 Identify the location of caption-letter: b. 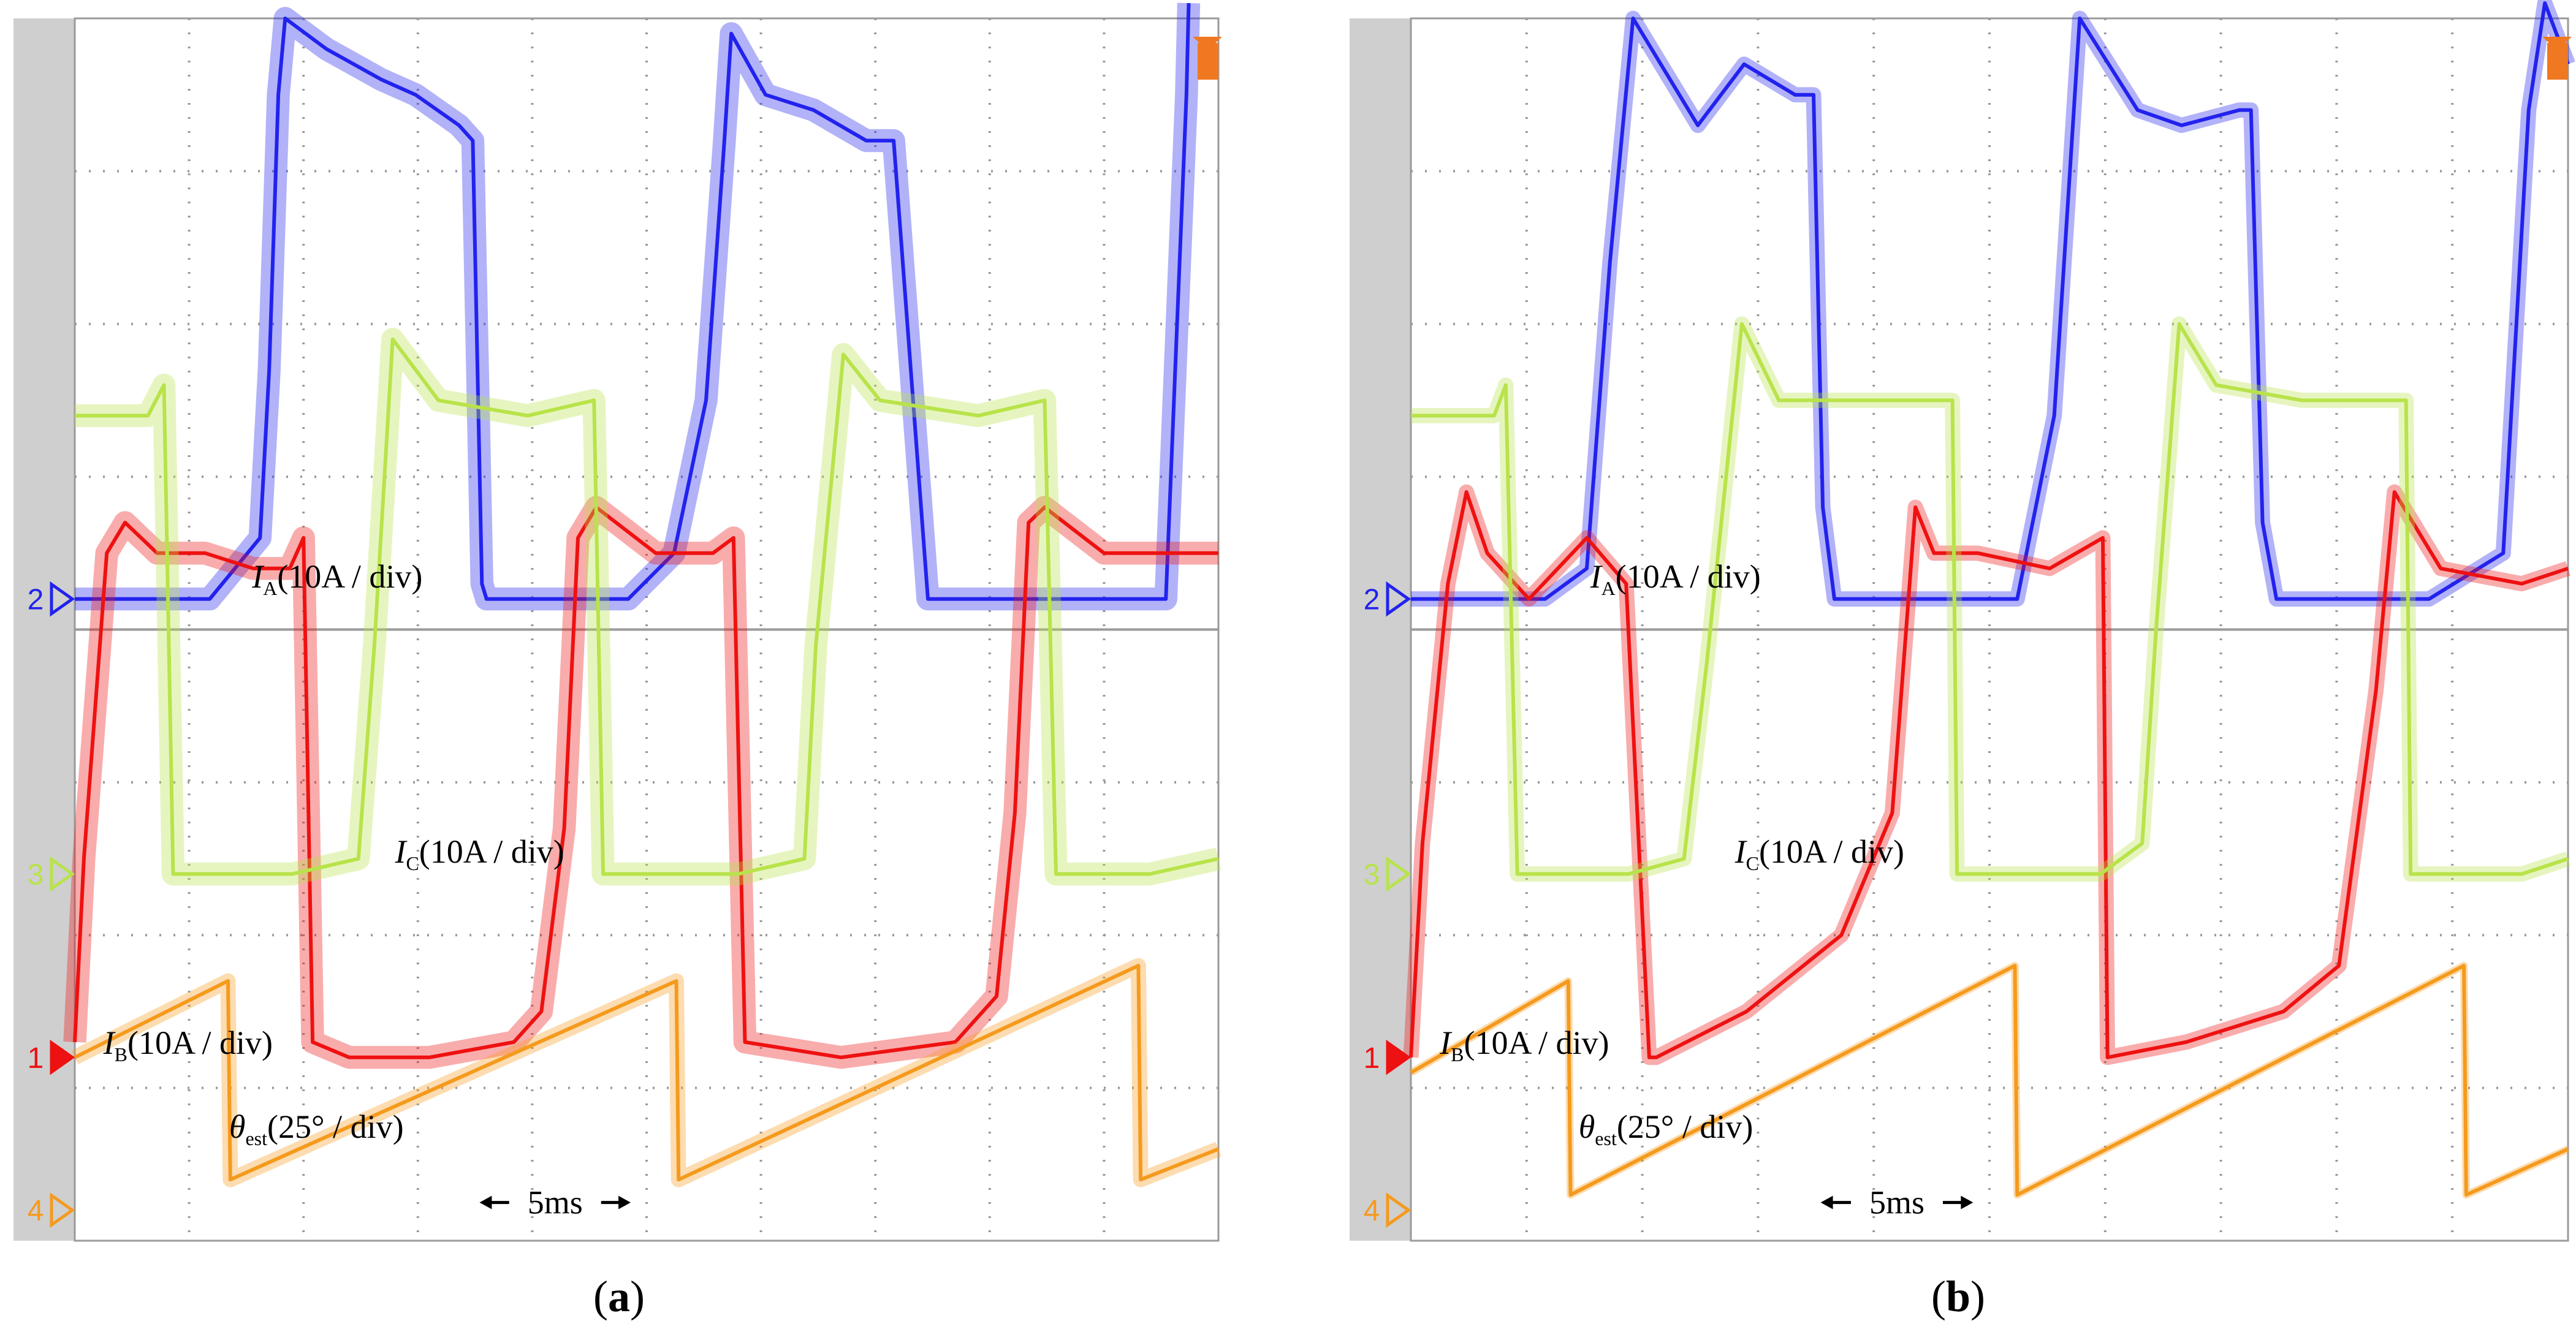
(1958, 1297).